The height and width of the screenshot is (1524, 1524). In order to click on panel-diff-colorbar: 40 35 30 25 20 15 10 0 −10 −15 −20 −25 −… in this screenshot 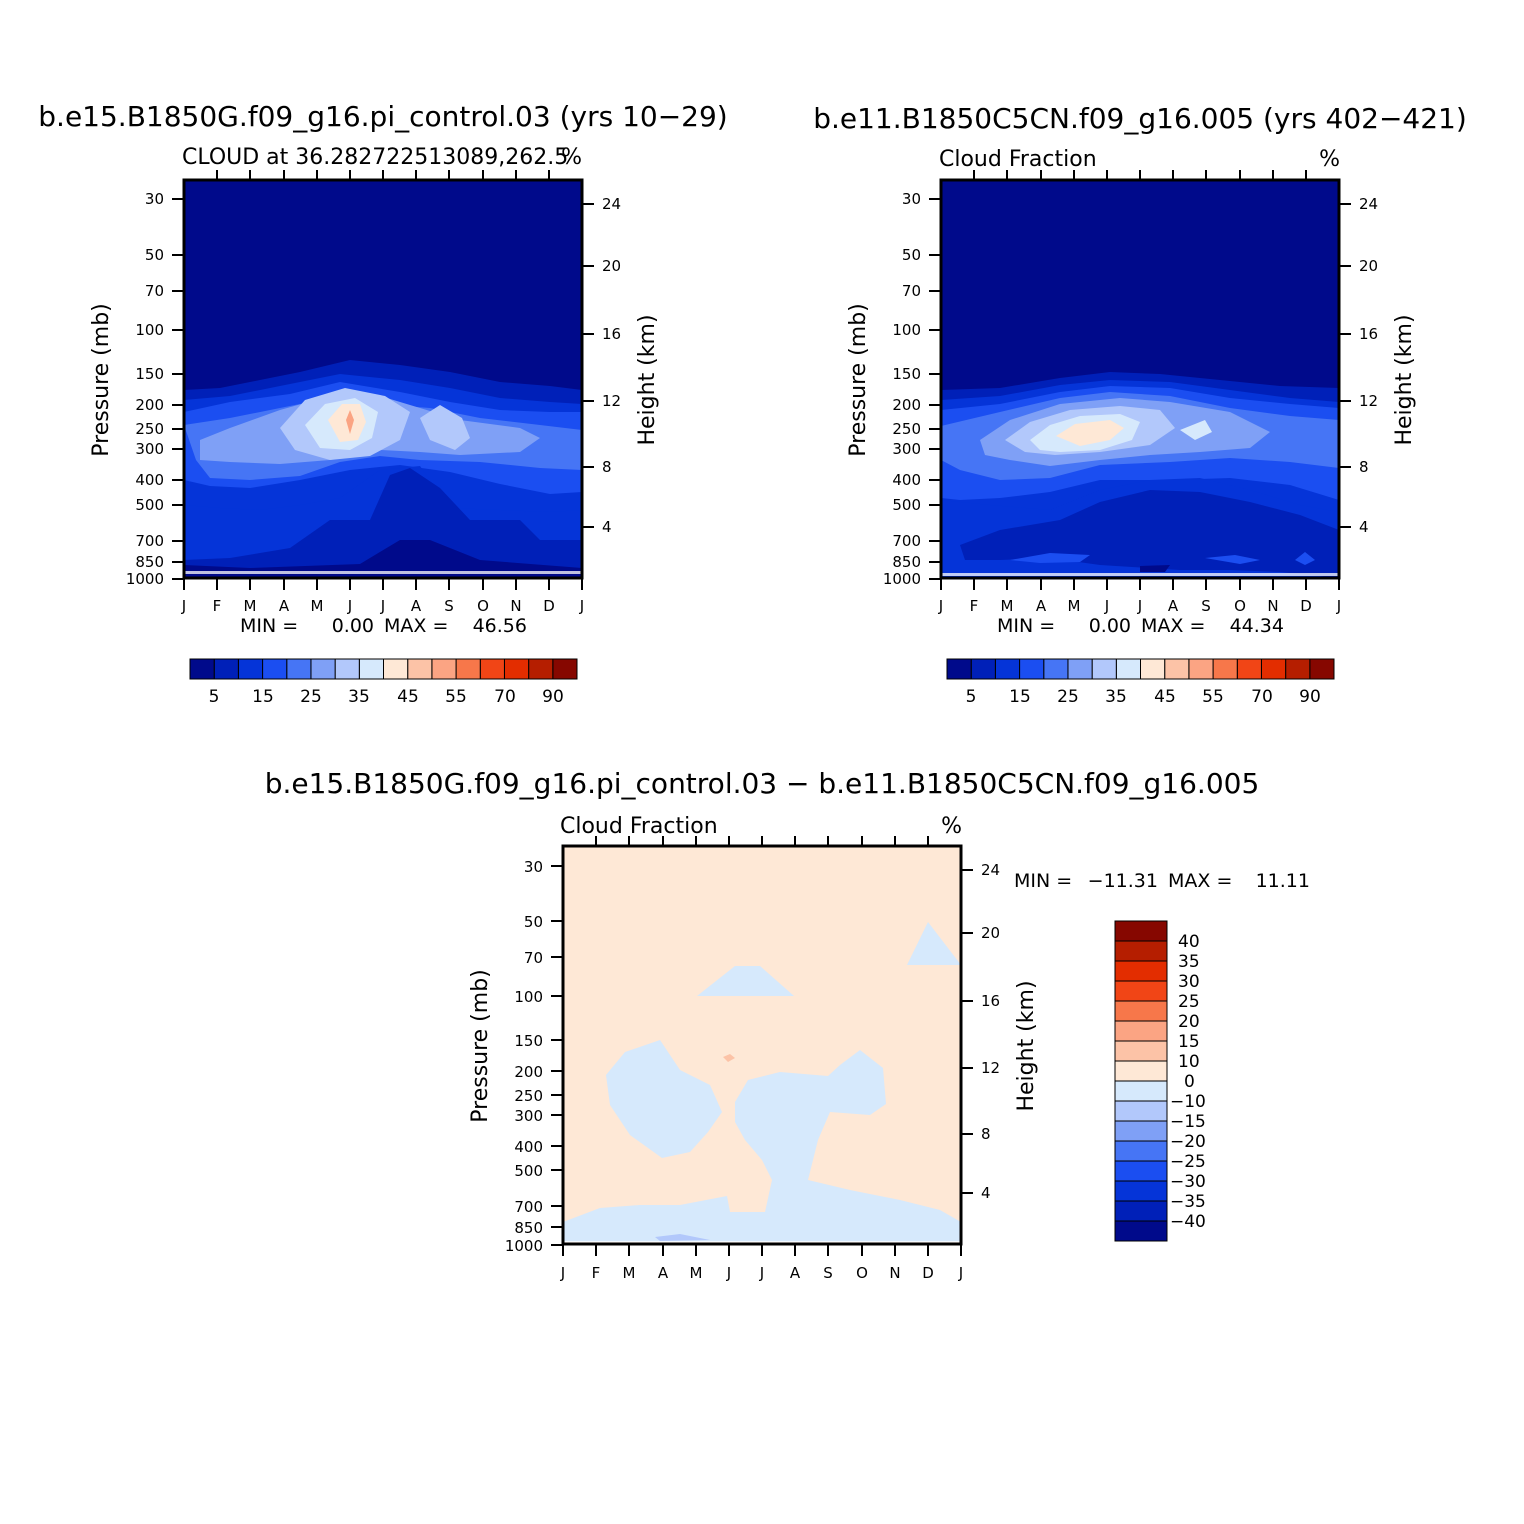, I will do `click(1160, 1081)`.